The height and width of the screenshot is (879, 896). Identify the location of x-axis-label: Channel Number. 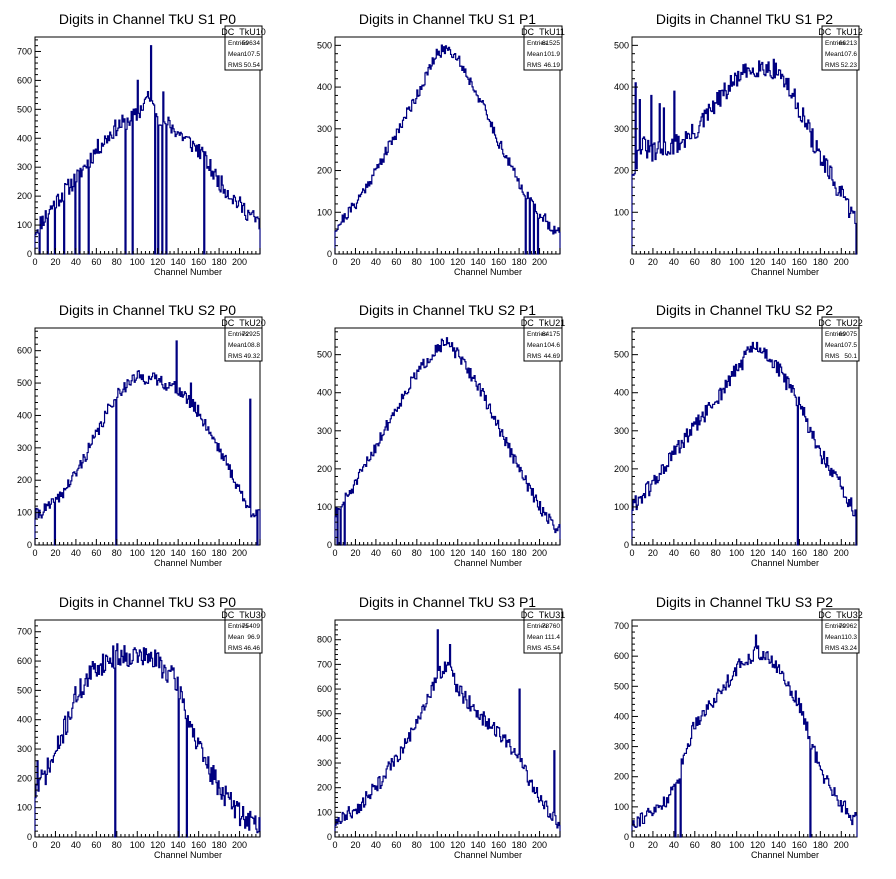
(188, 563).